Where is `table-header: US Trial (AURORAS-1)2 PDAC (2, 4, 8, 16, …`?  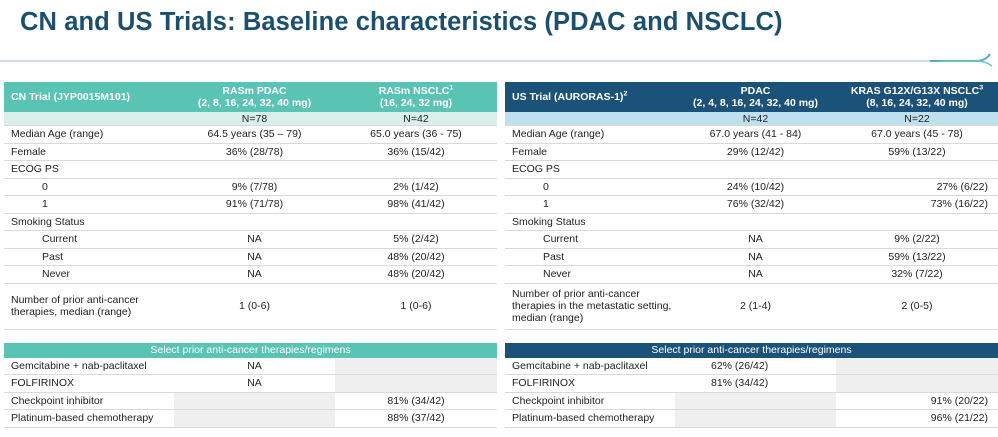
table-header: US Trial (AURORAS-1)2 PDAC (2, 4, 8, 16, … is located at coordinates (751, 97).